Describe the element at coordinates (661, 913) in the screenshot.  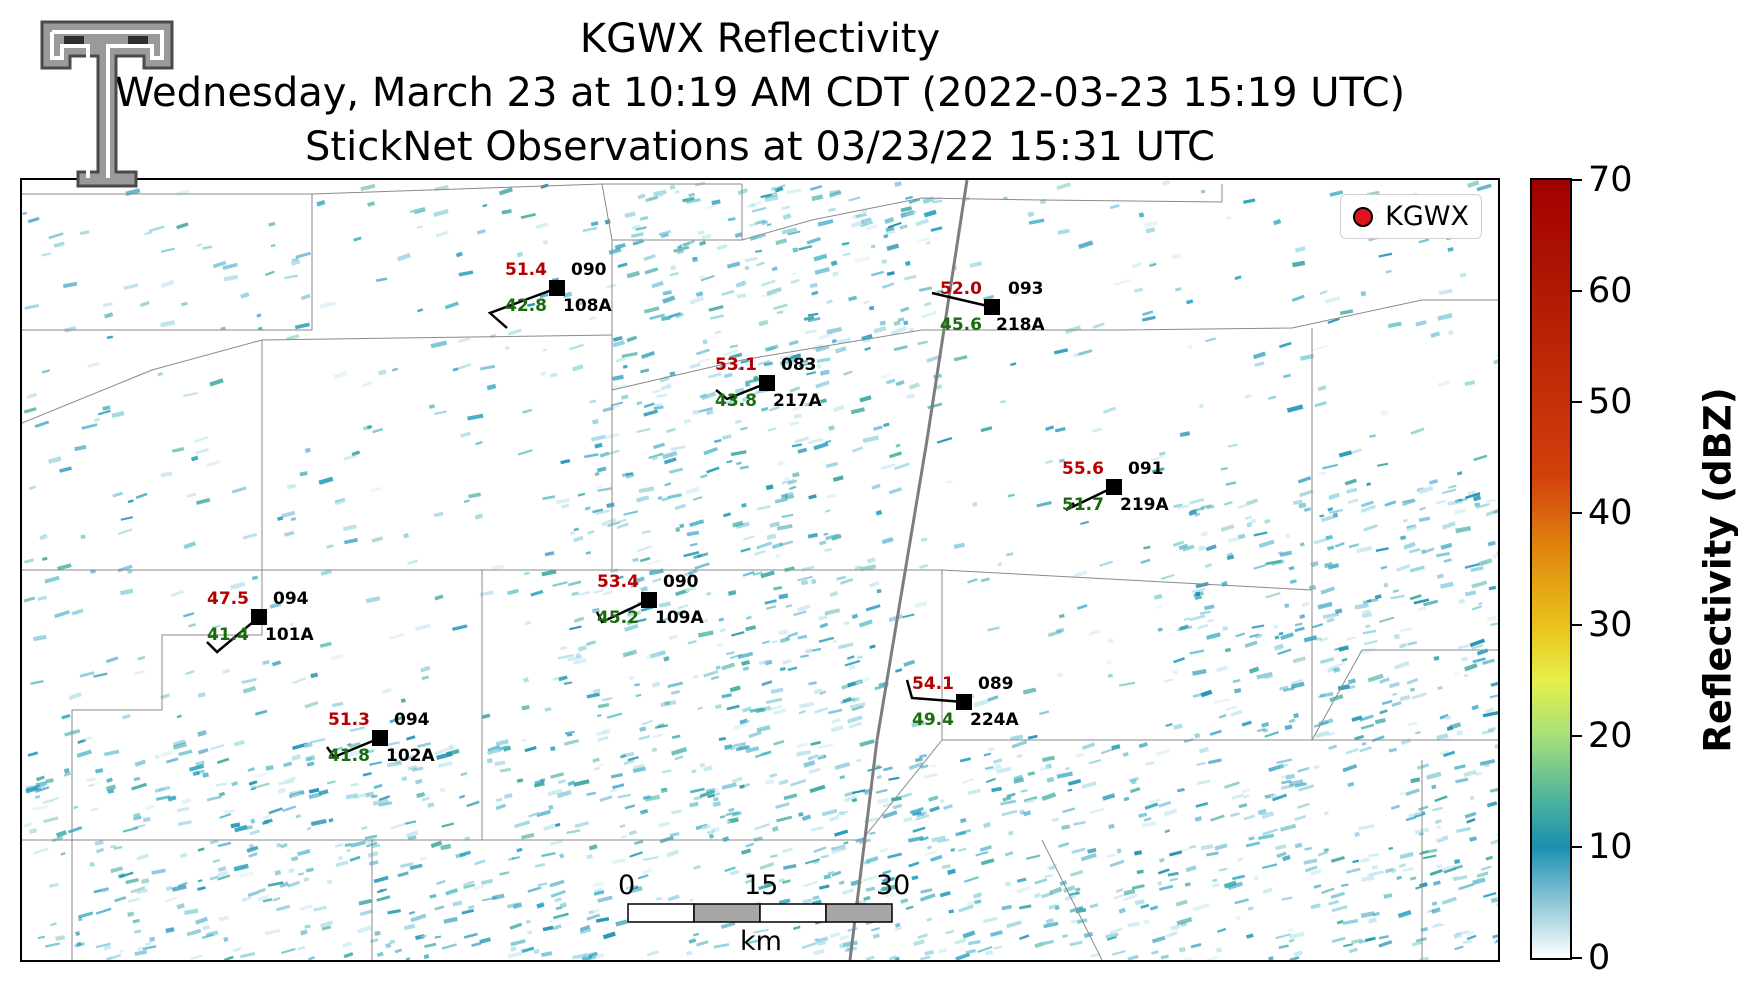
I see `scale-segment` at that location.